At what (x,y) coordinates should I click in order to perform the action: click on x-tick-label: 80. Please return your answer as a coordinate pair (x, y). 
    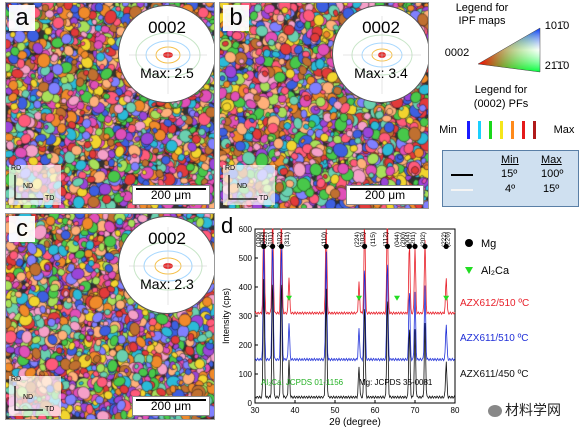
    Looking at the image, I should click on (455, 410).